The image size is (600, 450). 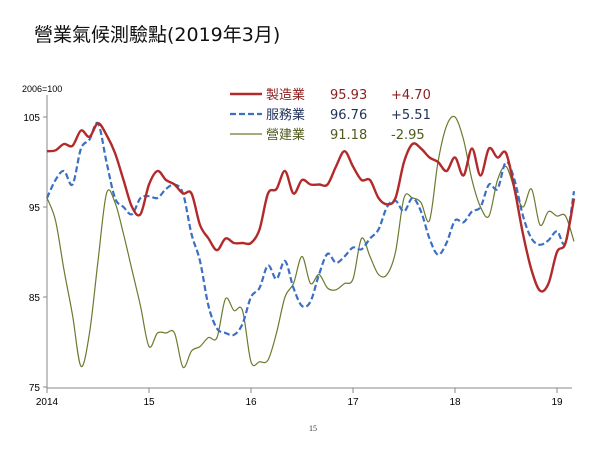 I want to click on legend-change: +5.51, so click(x=411, y=115).